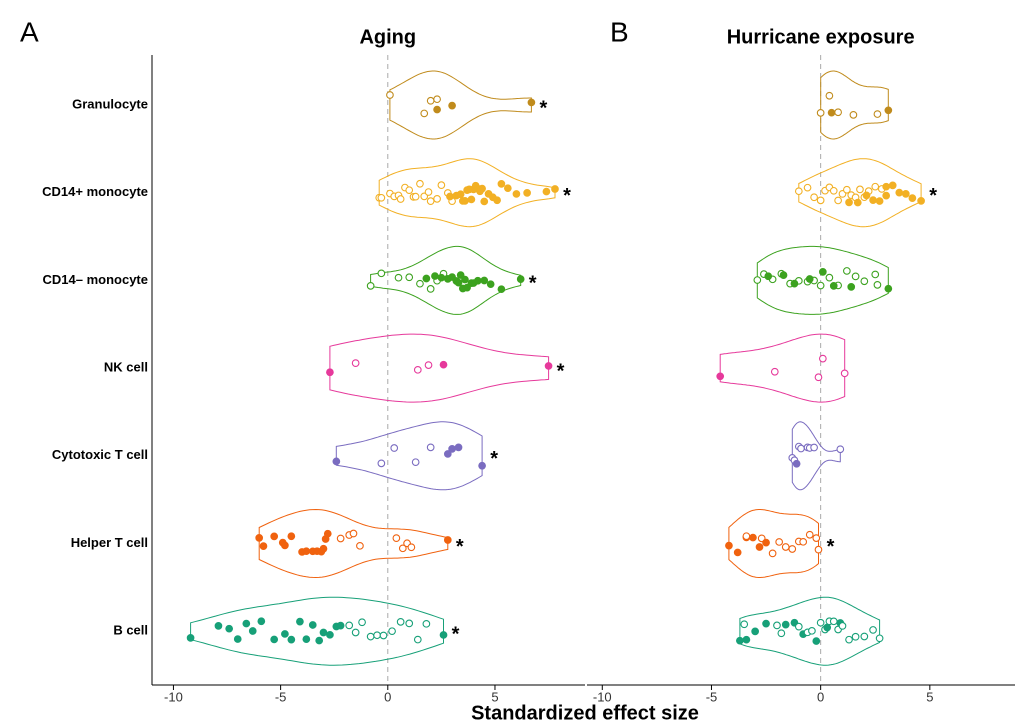 Image resolution: width=1024 pixels, height=726 pixels. I want to click on category-label: Cytotoxic T cell, so click(100, 454).